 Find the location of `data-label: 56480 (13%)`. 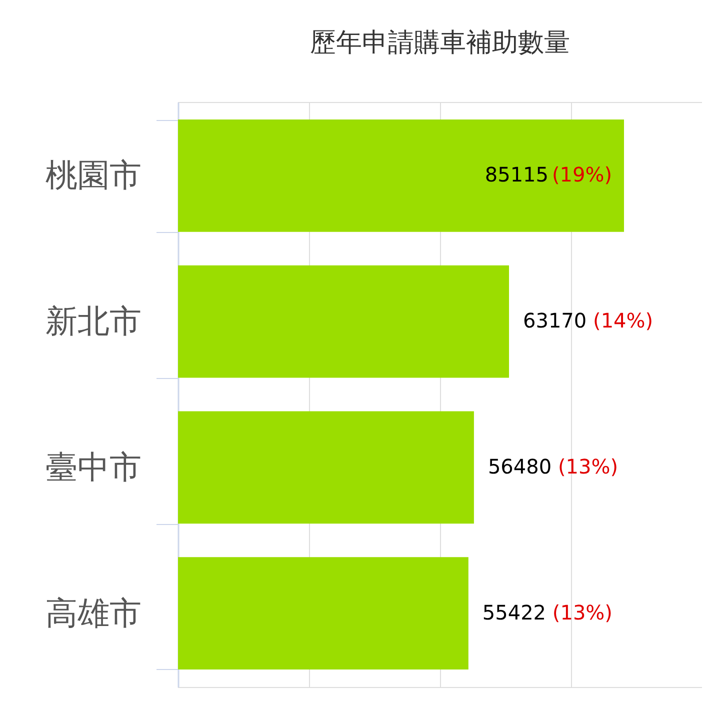

data-label: 56480 (13%) is located at coordinates (553, 466).